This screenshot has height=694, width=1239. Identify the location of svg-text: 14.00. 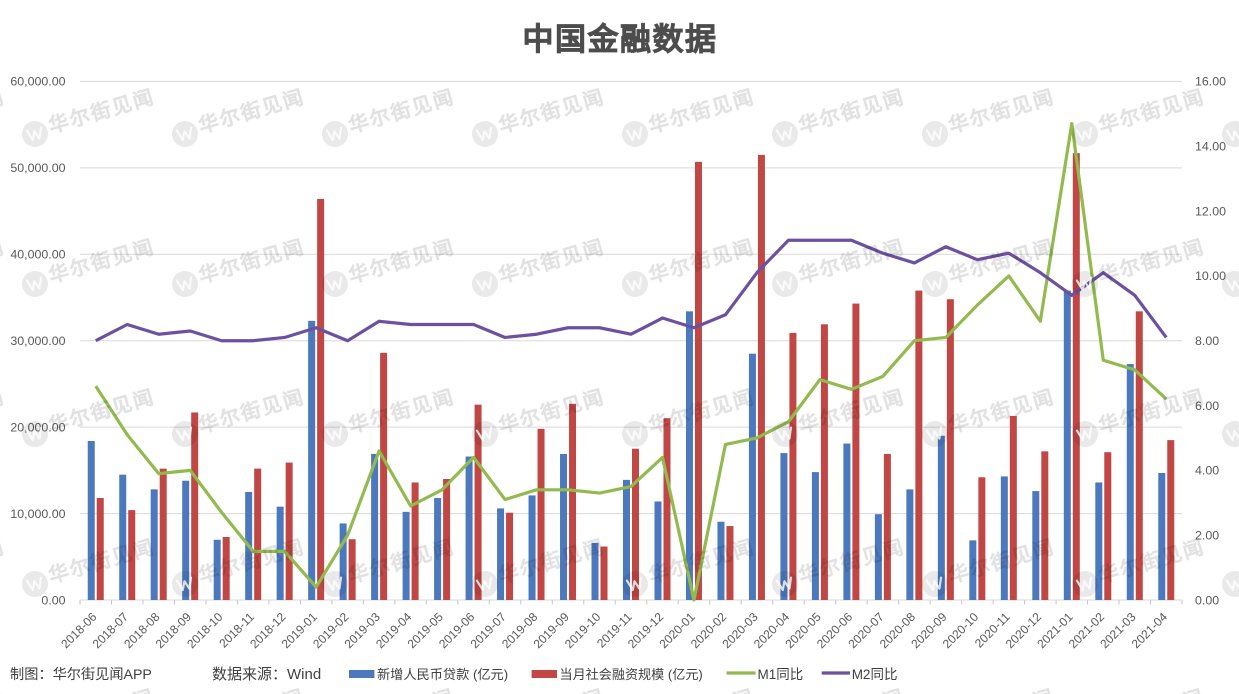
(1210, 147).